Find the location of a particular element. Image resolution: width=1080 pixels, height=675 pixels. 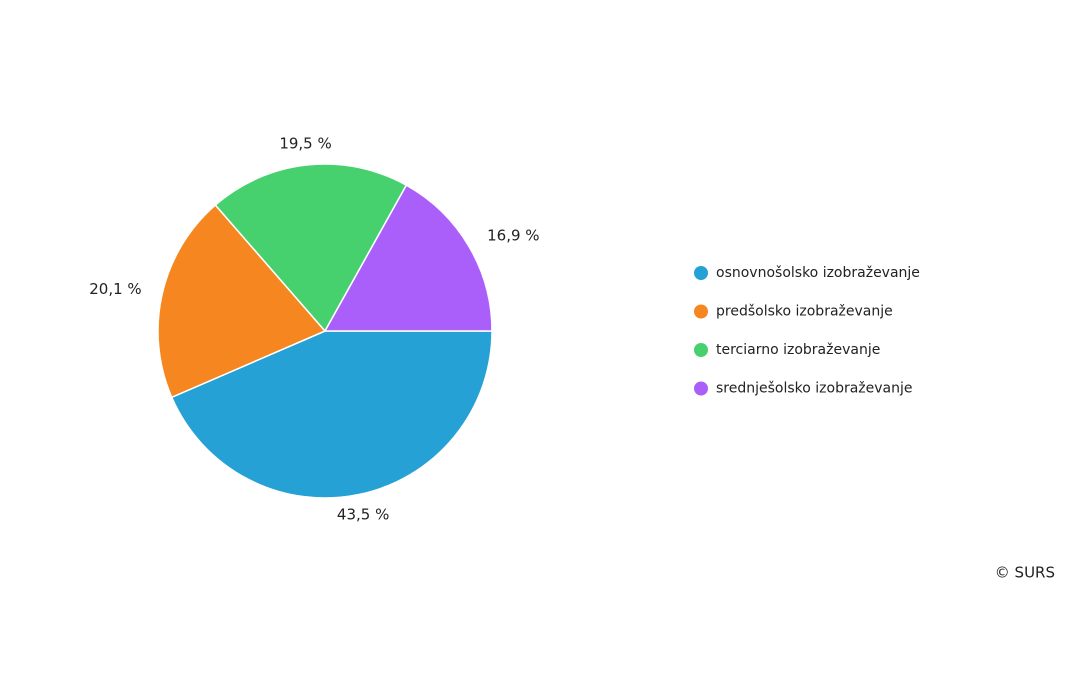

data-label: 43,5 % is located at coordinates (363, 515).